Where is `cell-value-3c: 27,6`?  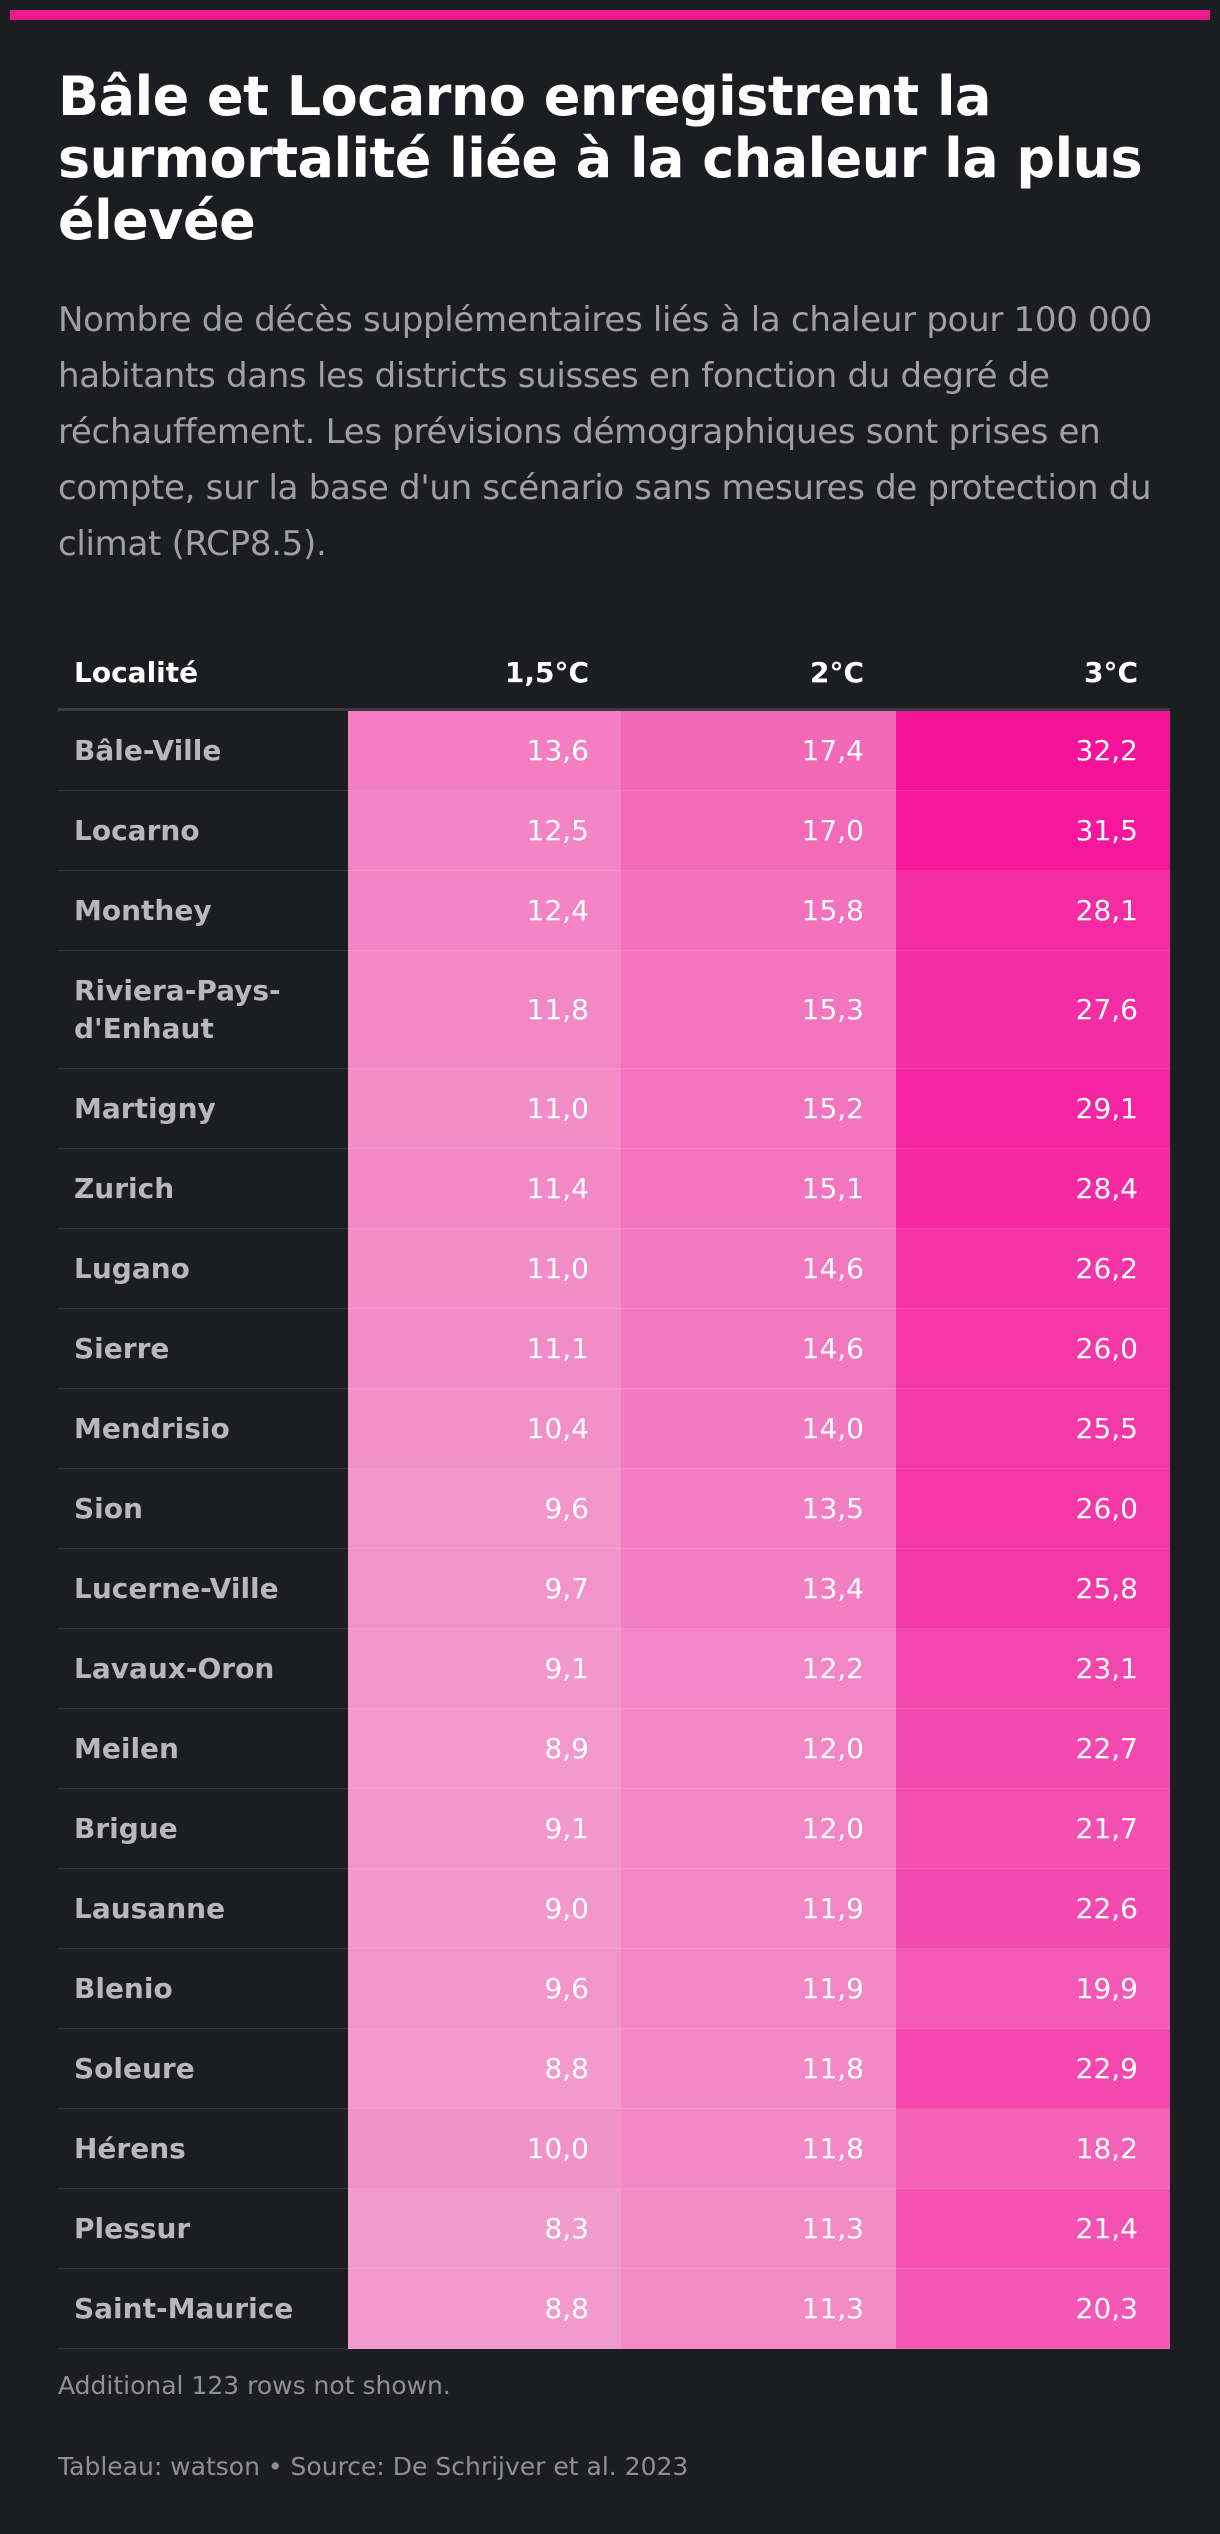
cell-value-3c: 27,6 is located at coordinates (1033, 1009).